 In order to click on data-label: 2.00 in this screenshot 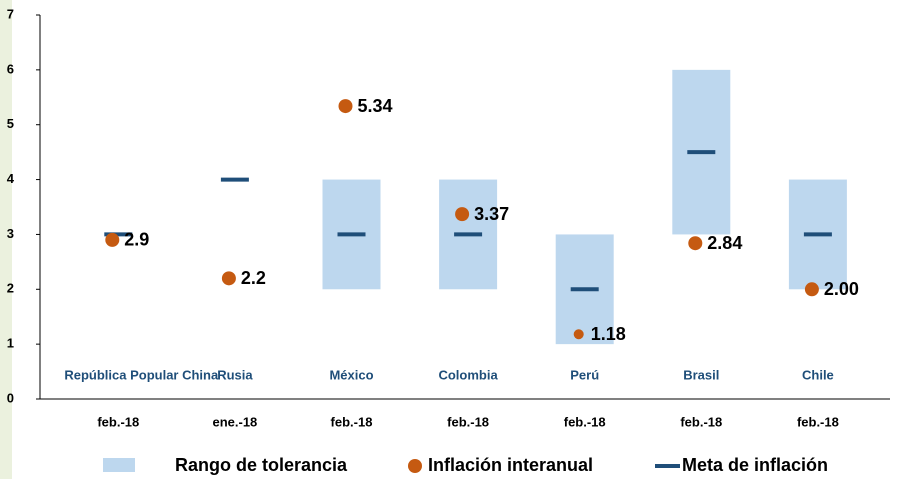, I will do `click(841, 289)`.